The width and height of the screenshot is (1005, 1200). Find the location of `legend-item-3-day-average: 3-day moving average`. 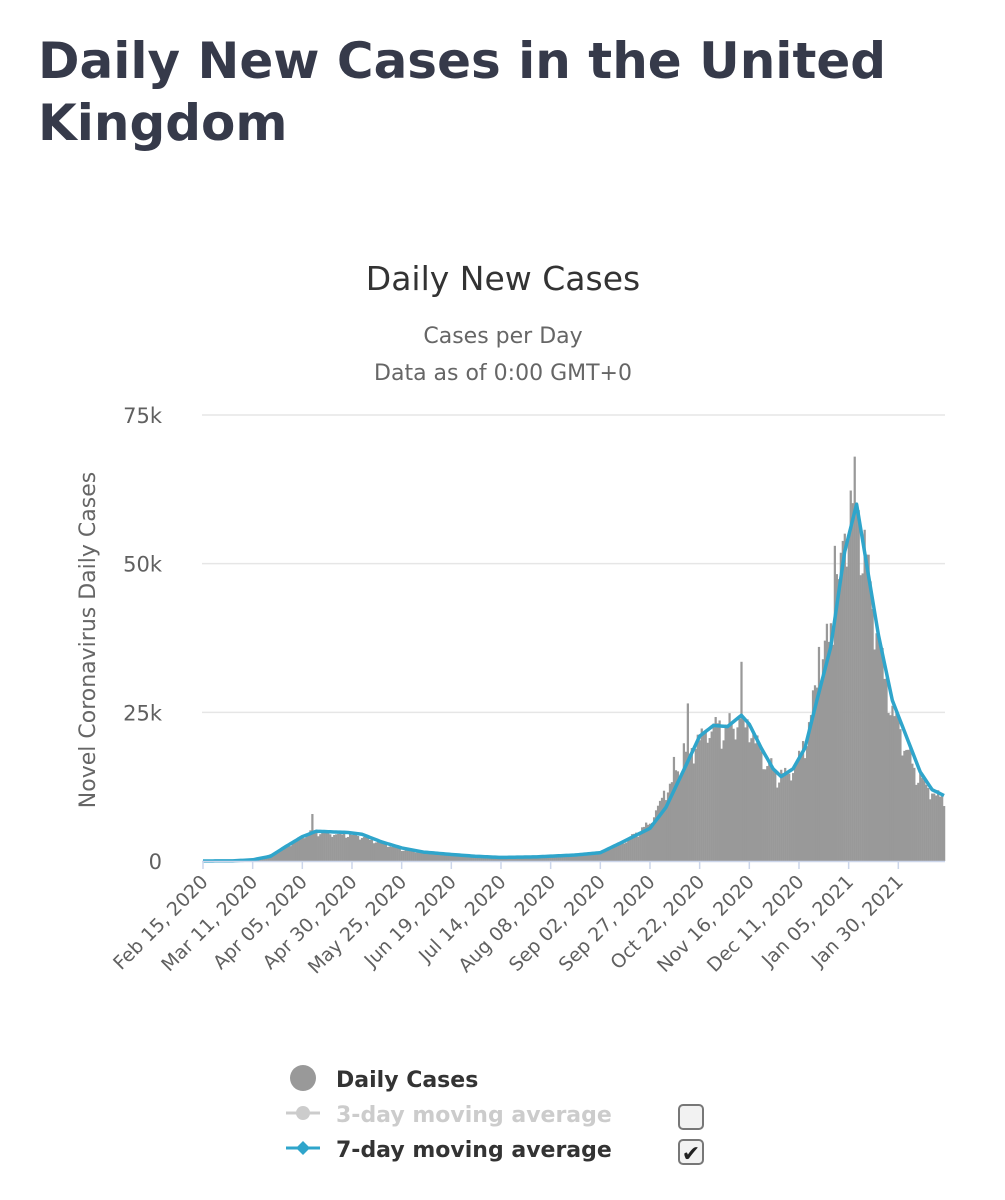

legend-item-3-day-average: 3-day moving average is located at coordinates (449, 1115).